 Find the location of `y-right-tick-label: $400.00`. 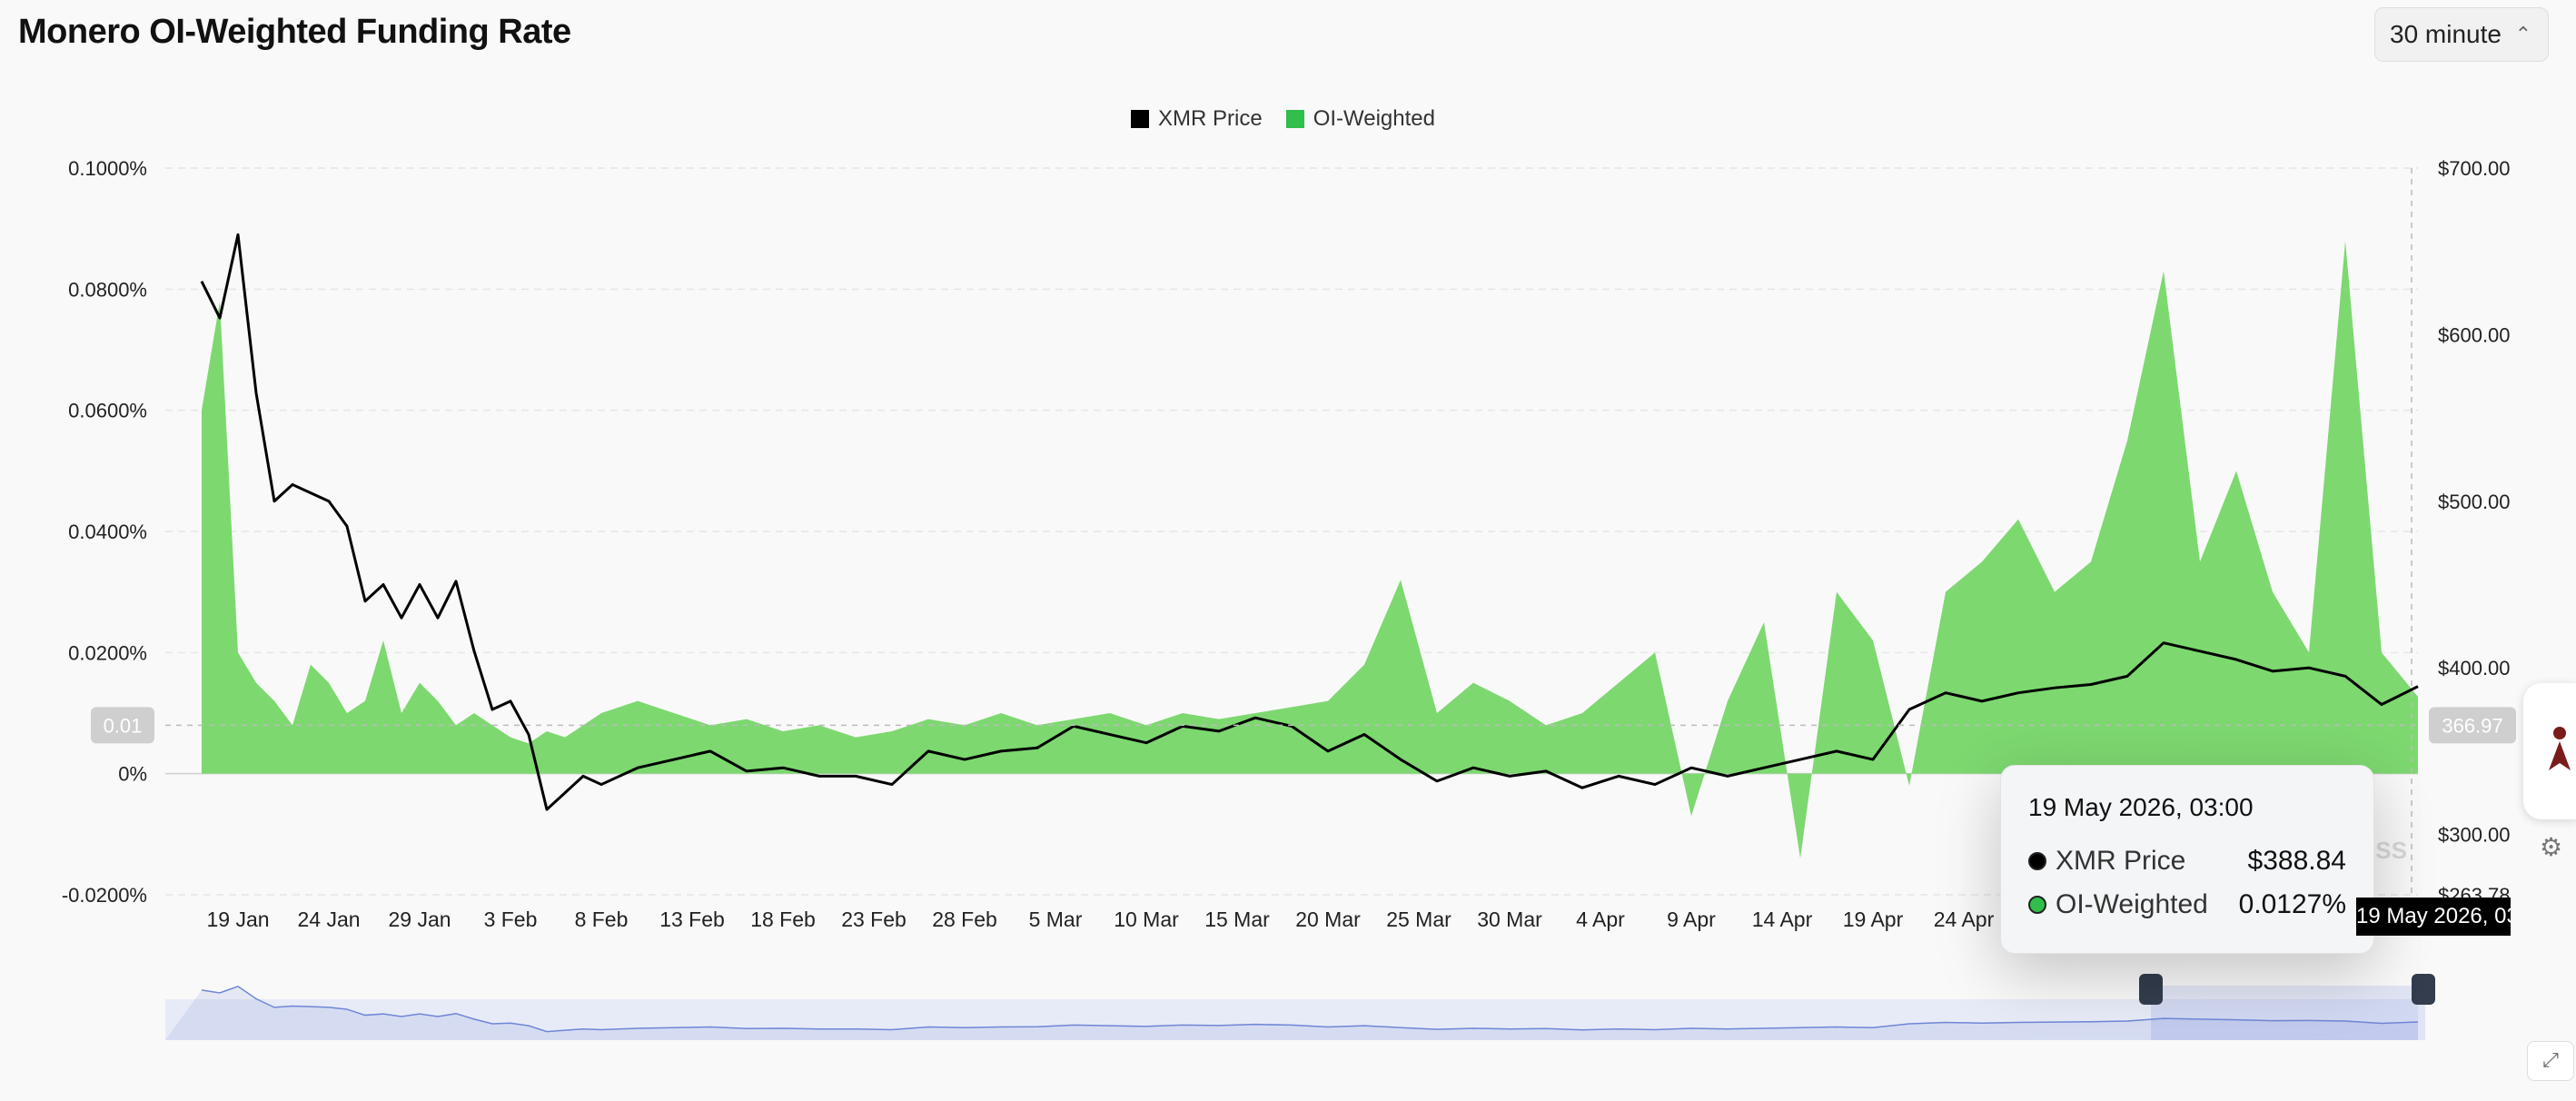

y-right-tick-label: $400.00 is located at coordinates (2474, 668).